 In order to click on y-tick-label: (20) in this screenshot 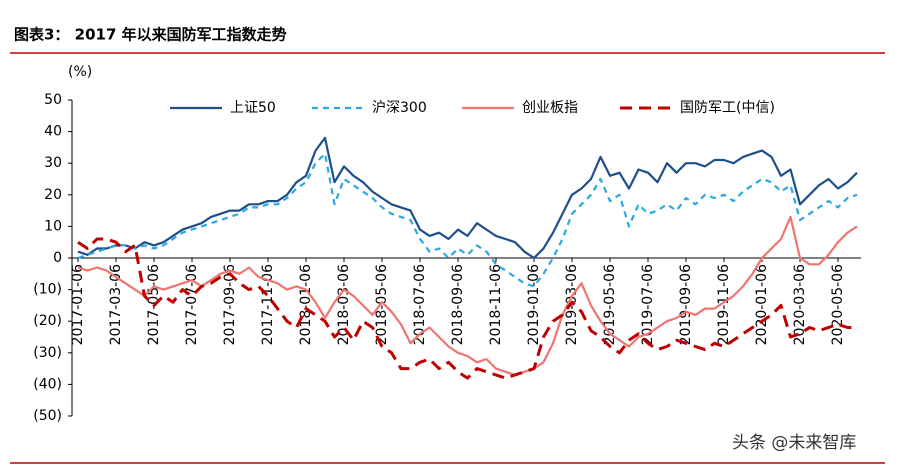, I will do `click(47, 321)`.